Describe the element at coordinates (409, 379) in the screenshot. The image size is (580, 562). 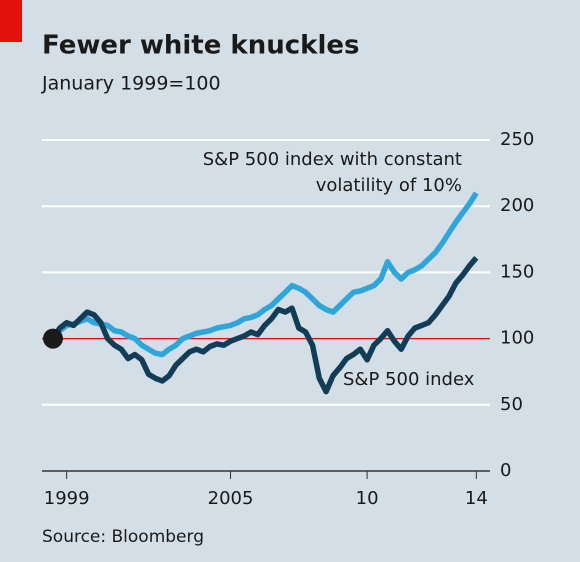
I see `annotation: S&P 500 index` at that location.